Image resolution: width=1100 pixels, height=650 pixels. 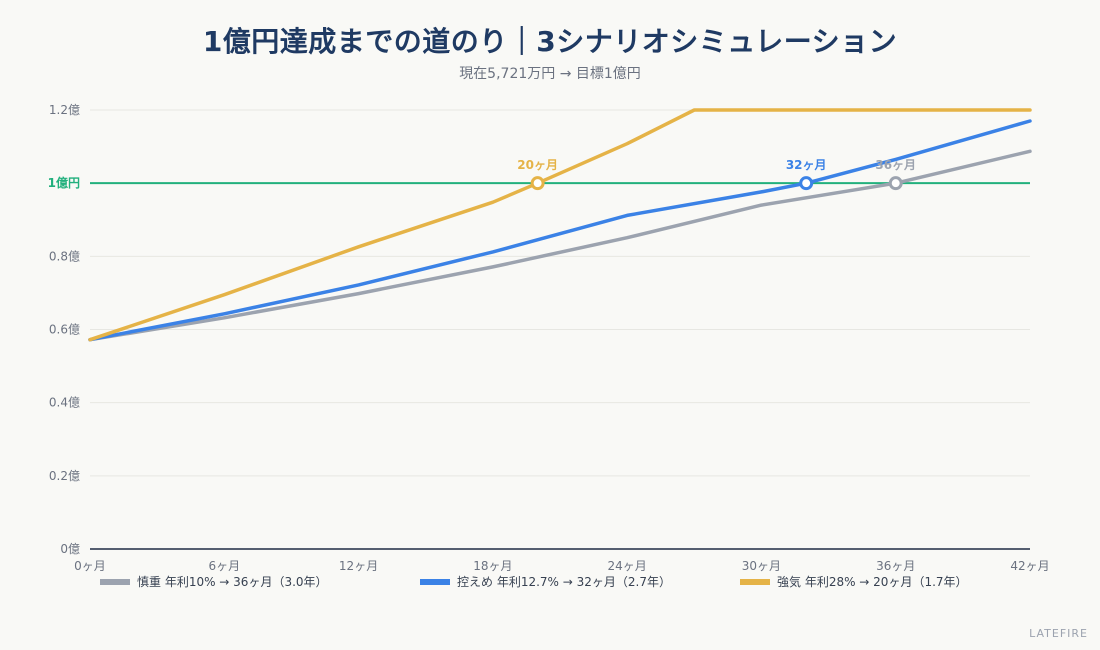 I want to click on milestone-label: 32ヶ月, so click(x=806, y=165).